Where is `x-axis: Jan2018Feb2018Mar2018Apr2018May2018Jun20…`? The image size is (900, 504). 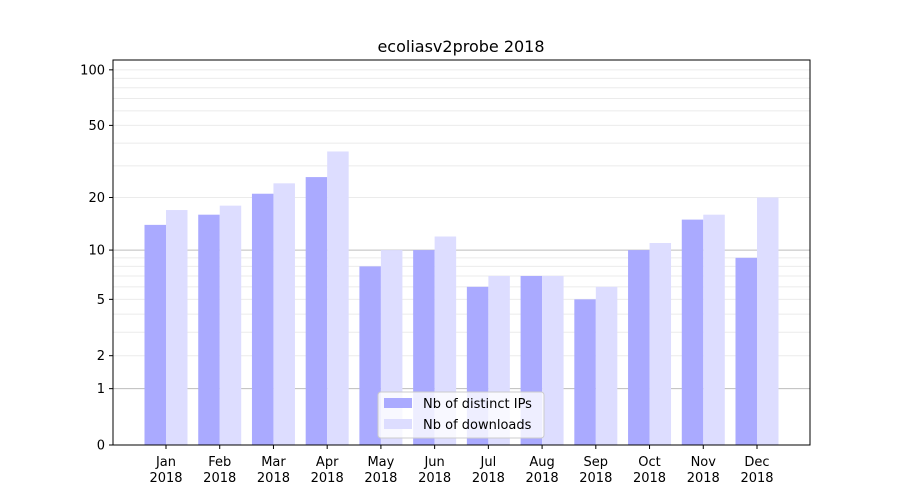 x-axis: Jan2018Feb2018Mar2018Apr2018May2018Jun20… is located at coordinates (461, 465).